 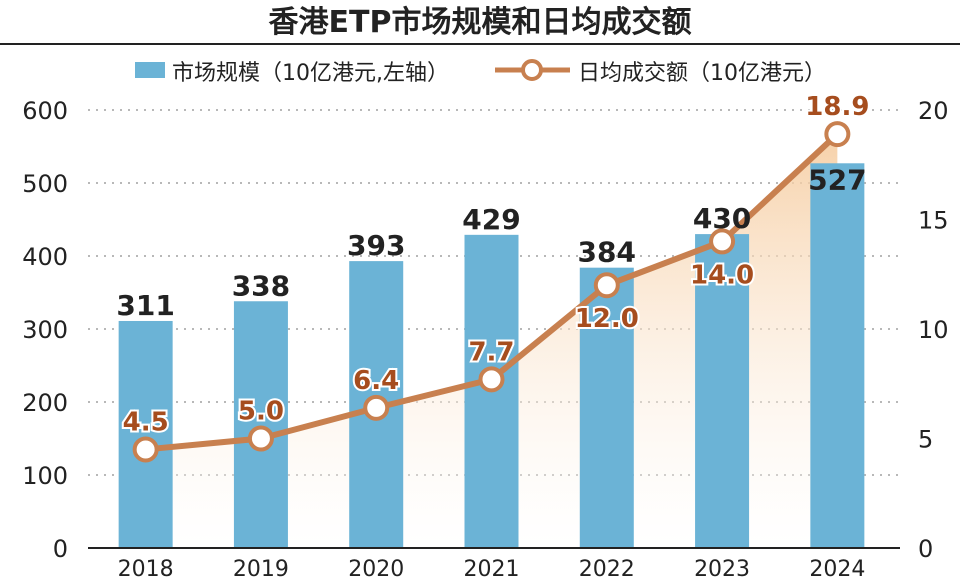 What do you see at coordinates (145, 449) in the screenshot?
I see `line-point-2018` at bounding box center [145, 449].